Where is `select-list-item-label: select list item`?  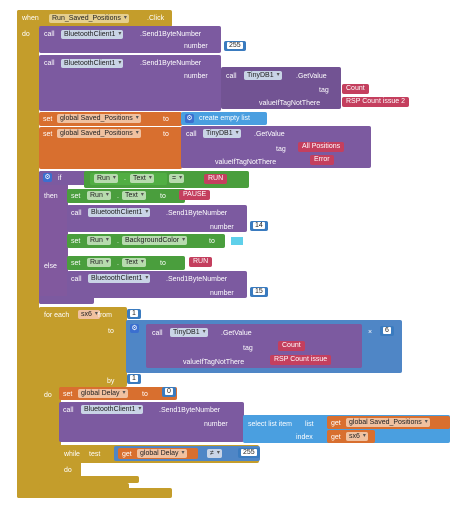
select-list-item-label: select list item is located at coordinates (270, 424).